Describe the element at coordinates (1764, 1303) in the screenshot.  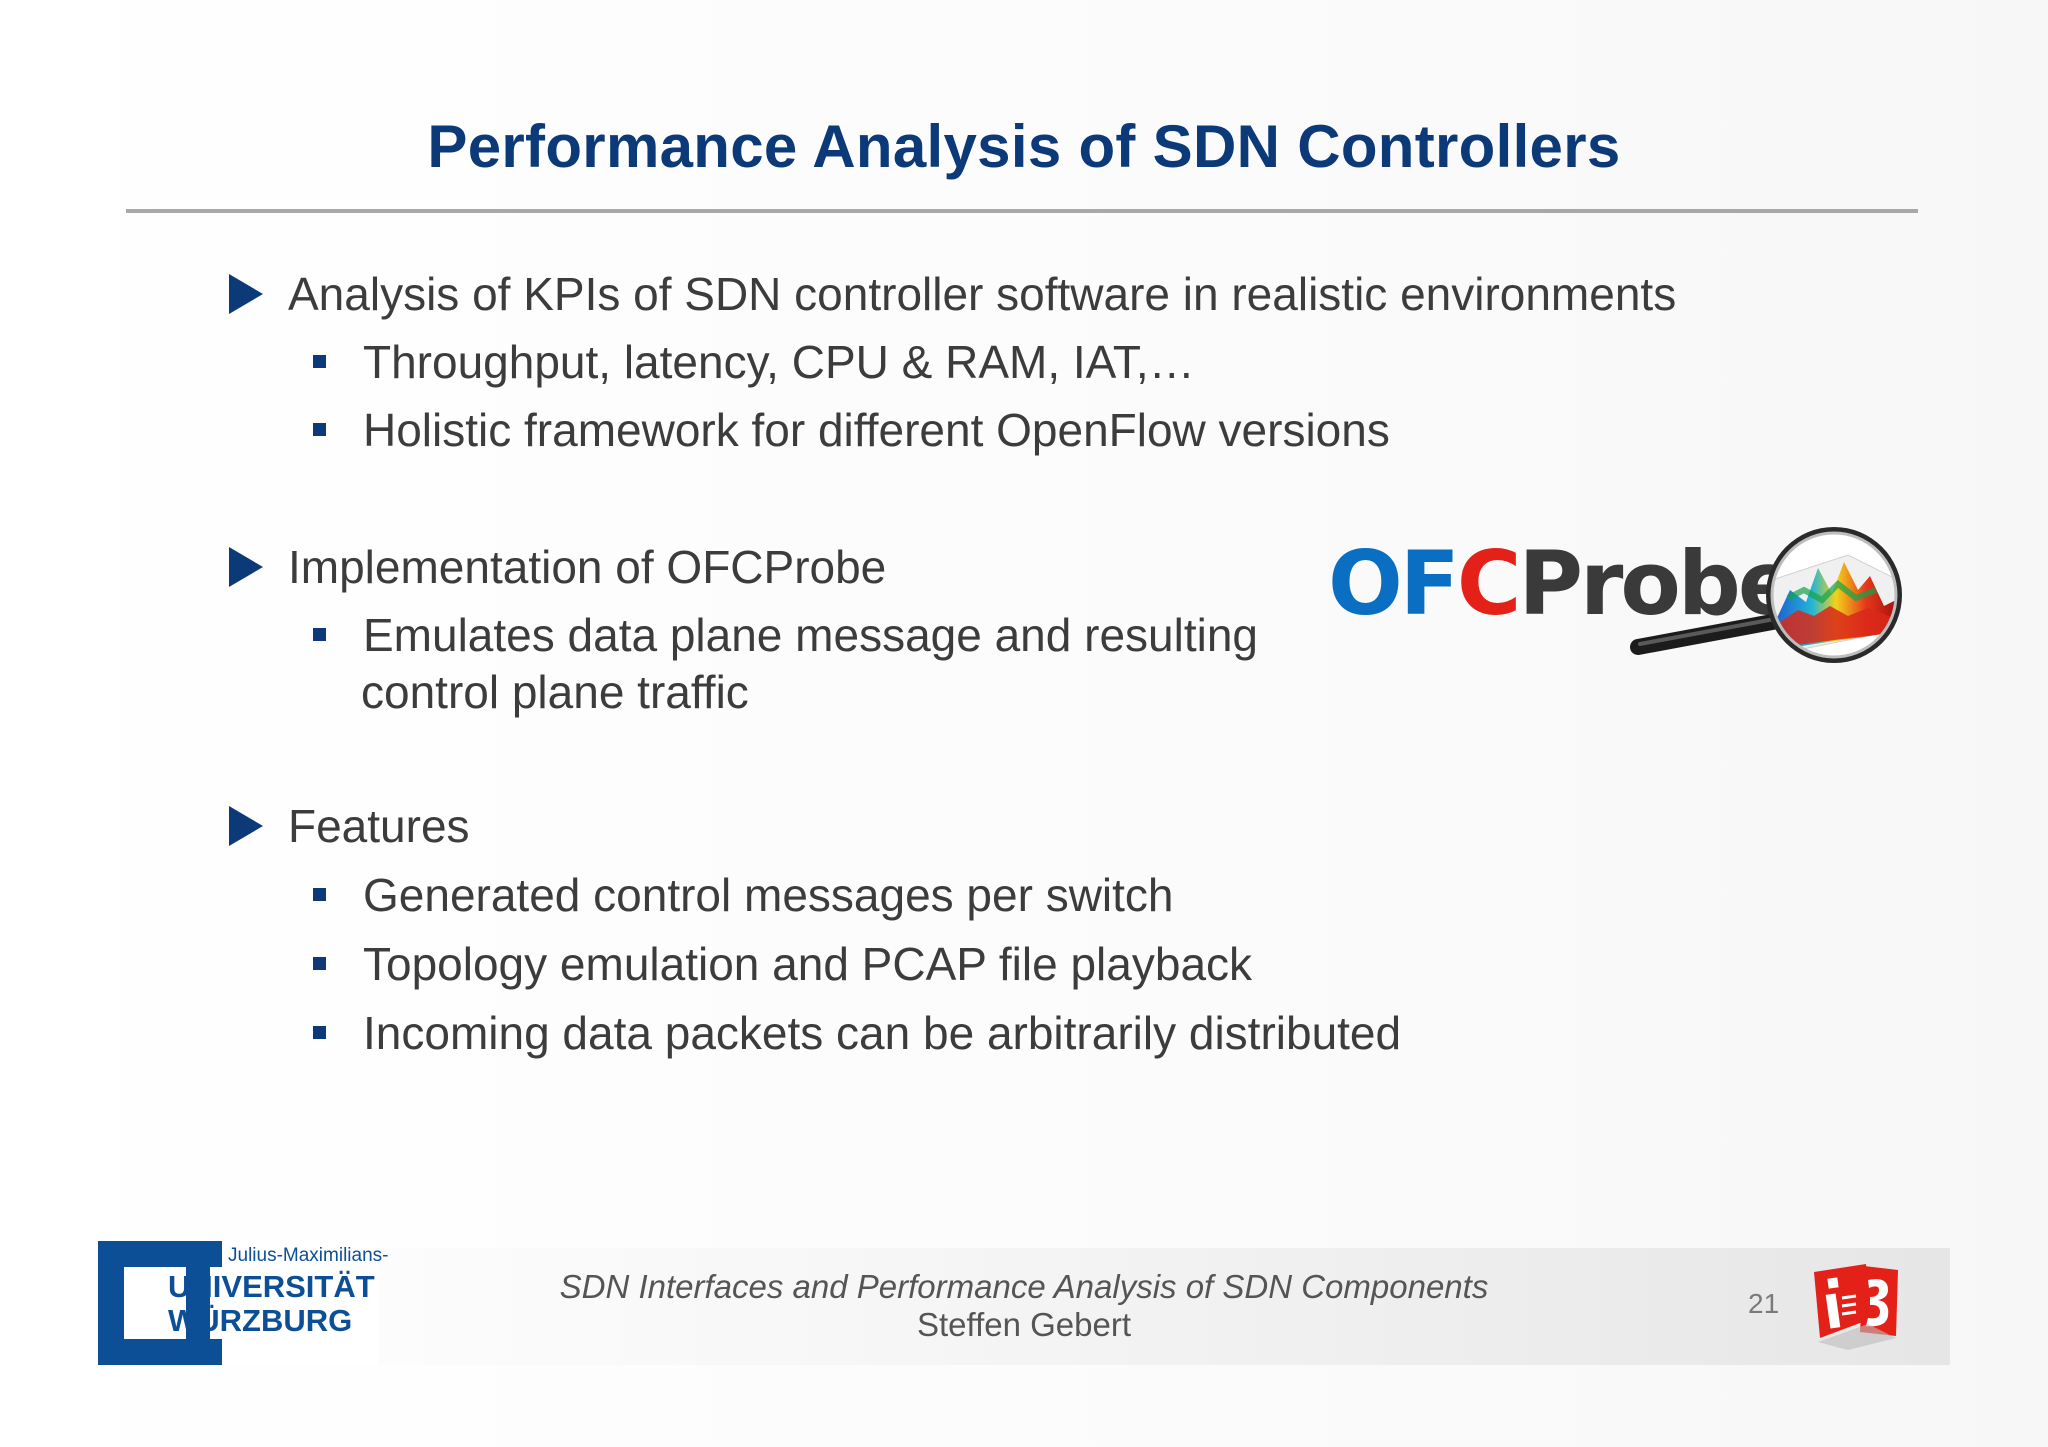
I see `page-number: 21` at that location.